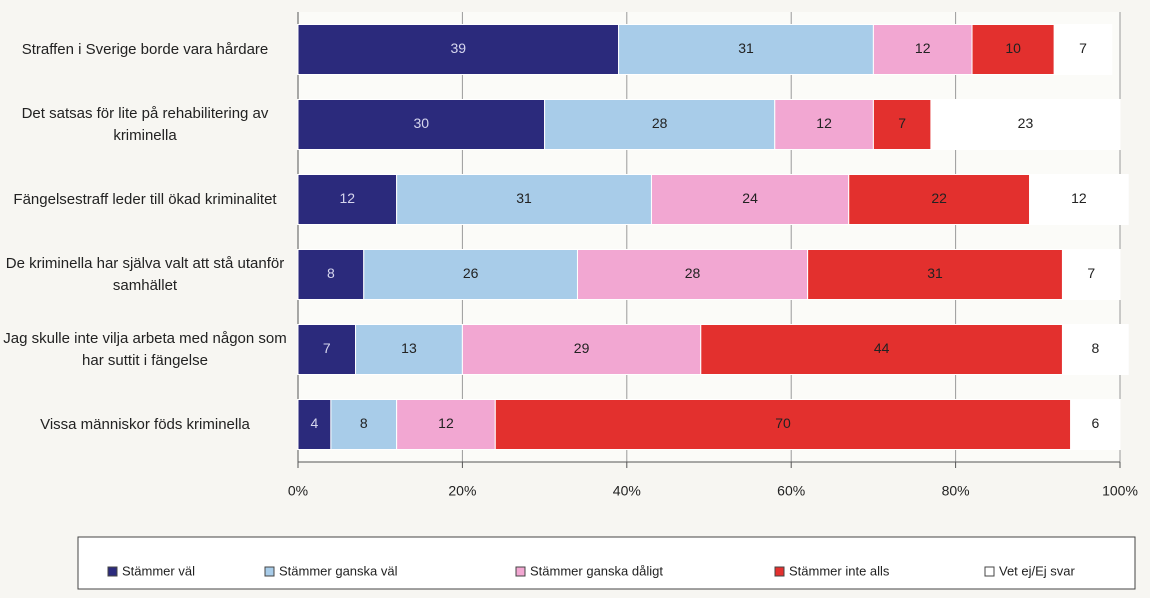 The height and width of the screenshot is (598, 1150). I want to click on category-label: Straffen i Sverige borde vara hårdare, so click(145, 49).